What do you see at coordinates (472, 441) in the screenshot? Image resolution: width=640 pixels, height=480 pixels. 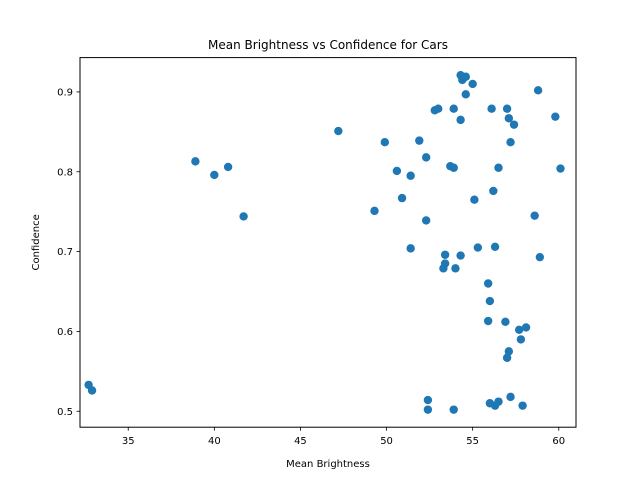 I see `x-tick-label: 55` at bounding box center [472, 441].